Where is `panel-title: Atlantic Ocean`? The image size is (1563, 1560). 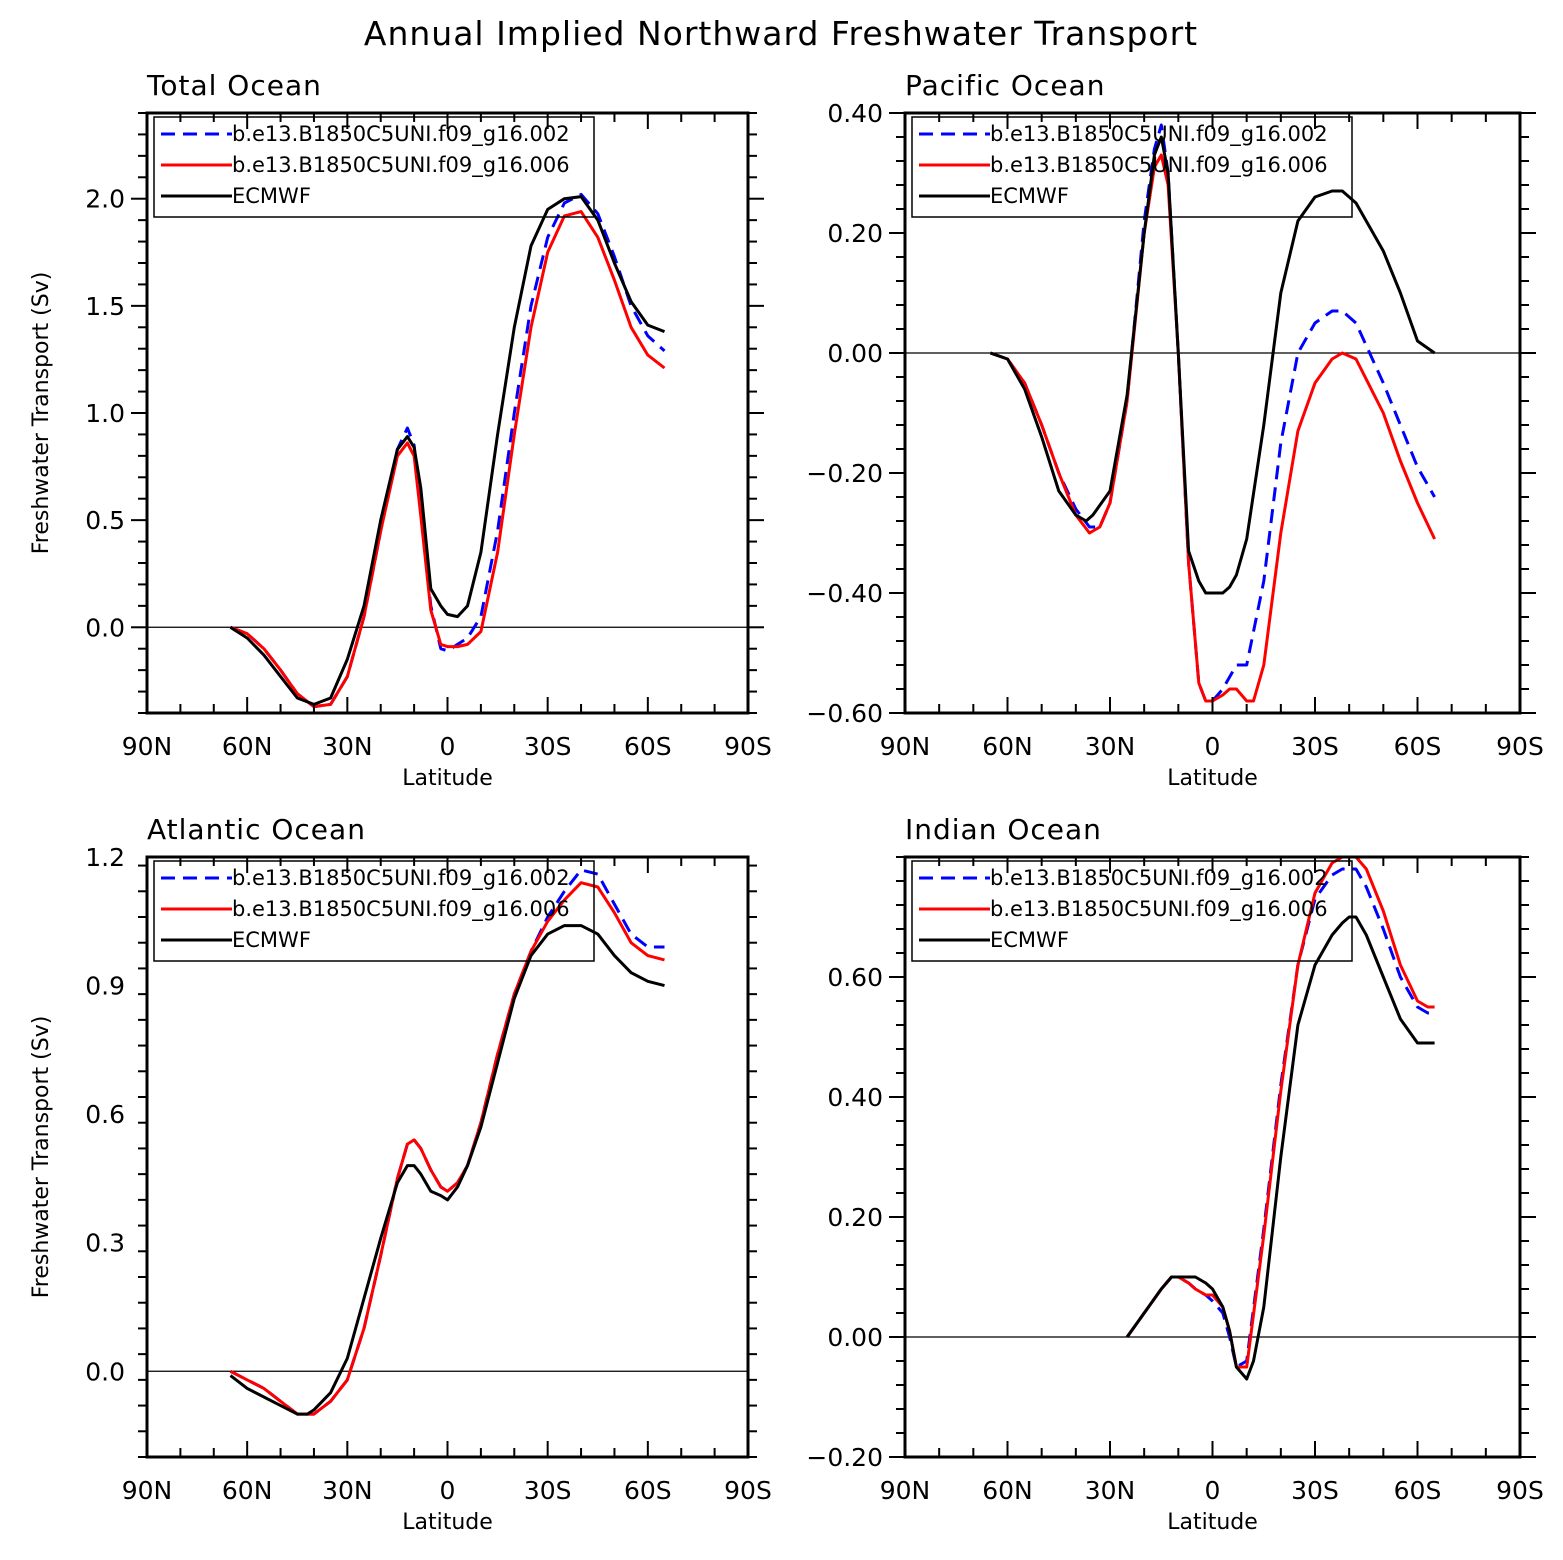
panel-title: Atlantic Ocean is located at coordinates (256, 829).